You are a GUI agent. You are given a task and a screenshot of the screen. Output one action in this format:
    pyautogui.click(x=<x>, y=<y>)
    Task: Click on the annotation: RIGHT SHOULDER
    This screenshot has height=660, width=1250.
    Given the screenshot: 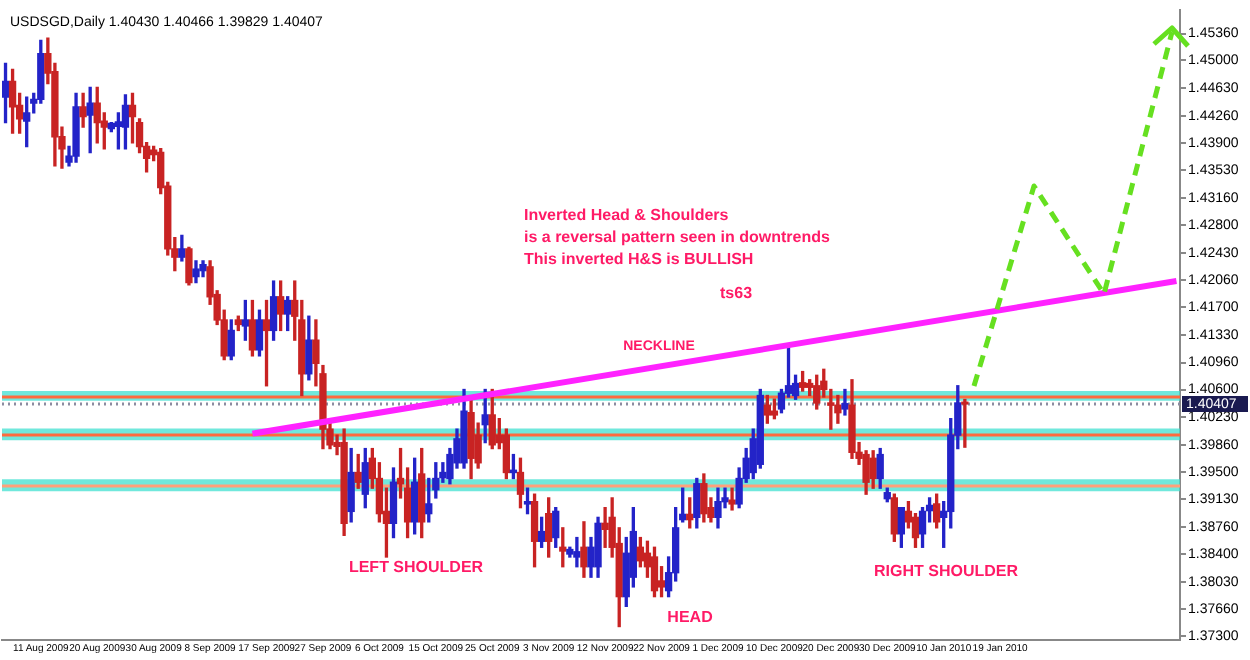 What is the action you would take?
    pyautogui.click(x=946, y=571)
    